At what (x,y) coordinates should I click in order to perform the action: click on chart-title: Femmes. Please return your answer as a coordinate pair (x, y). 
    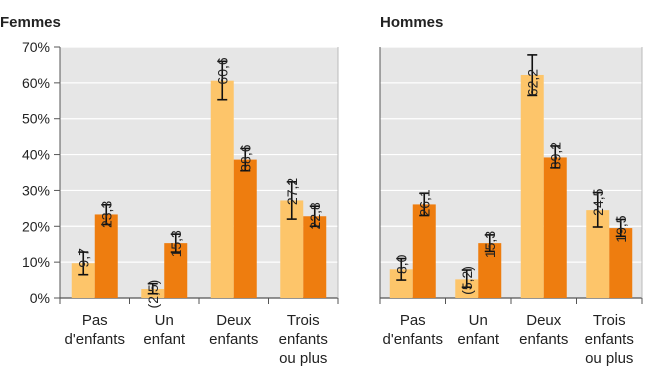
    Looking at the image, I should click on (30, 22).